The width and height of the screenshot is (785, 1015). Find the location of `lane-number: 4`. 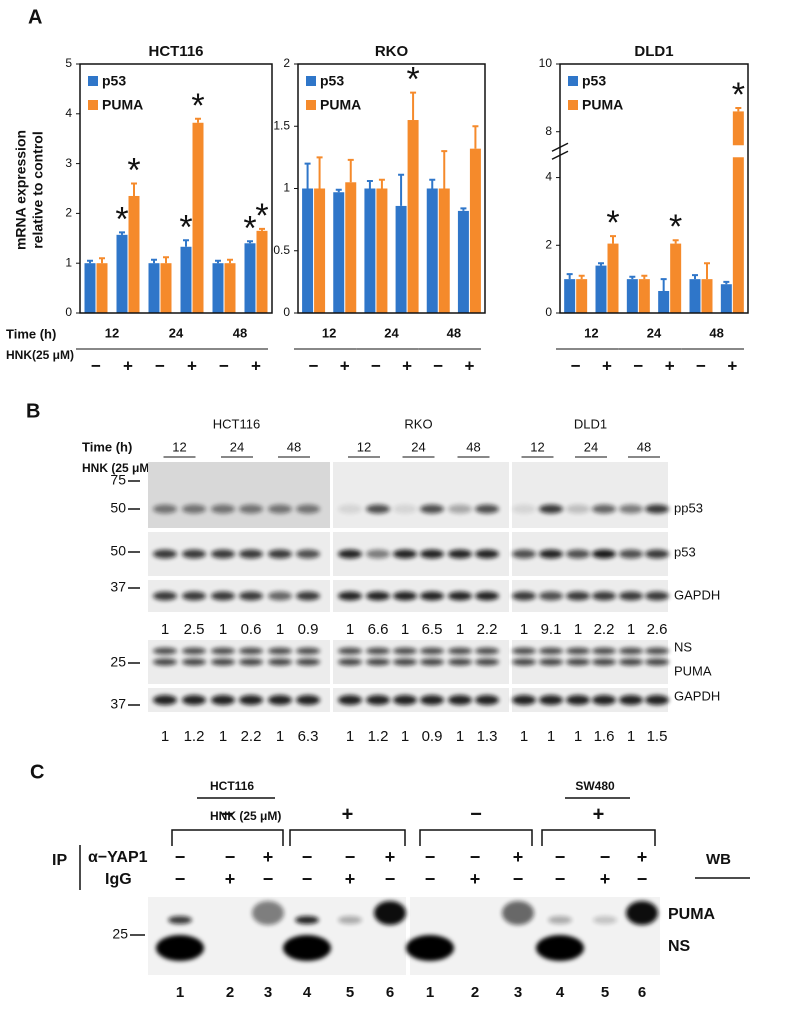

lane-number: 4 is located at coordinates (560, 992).